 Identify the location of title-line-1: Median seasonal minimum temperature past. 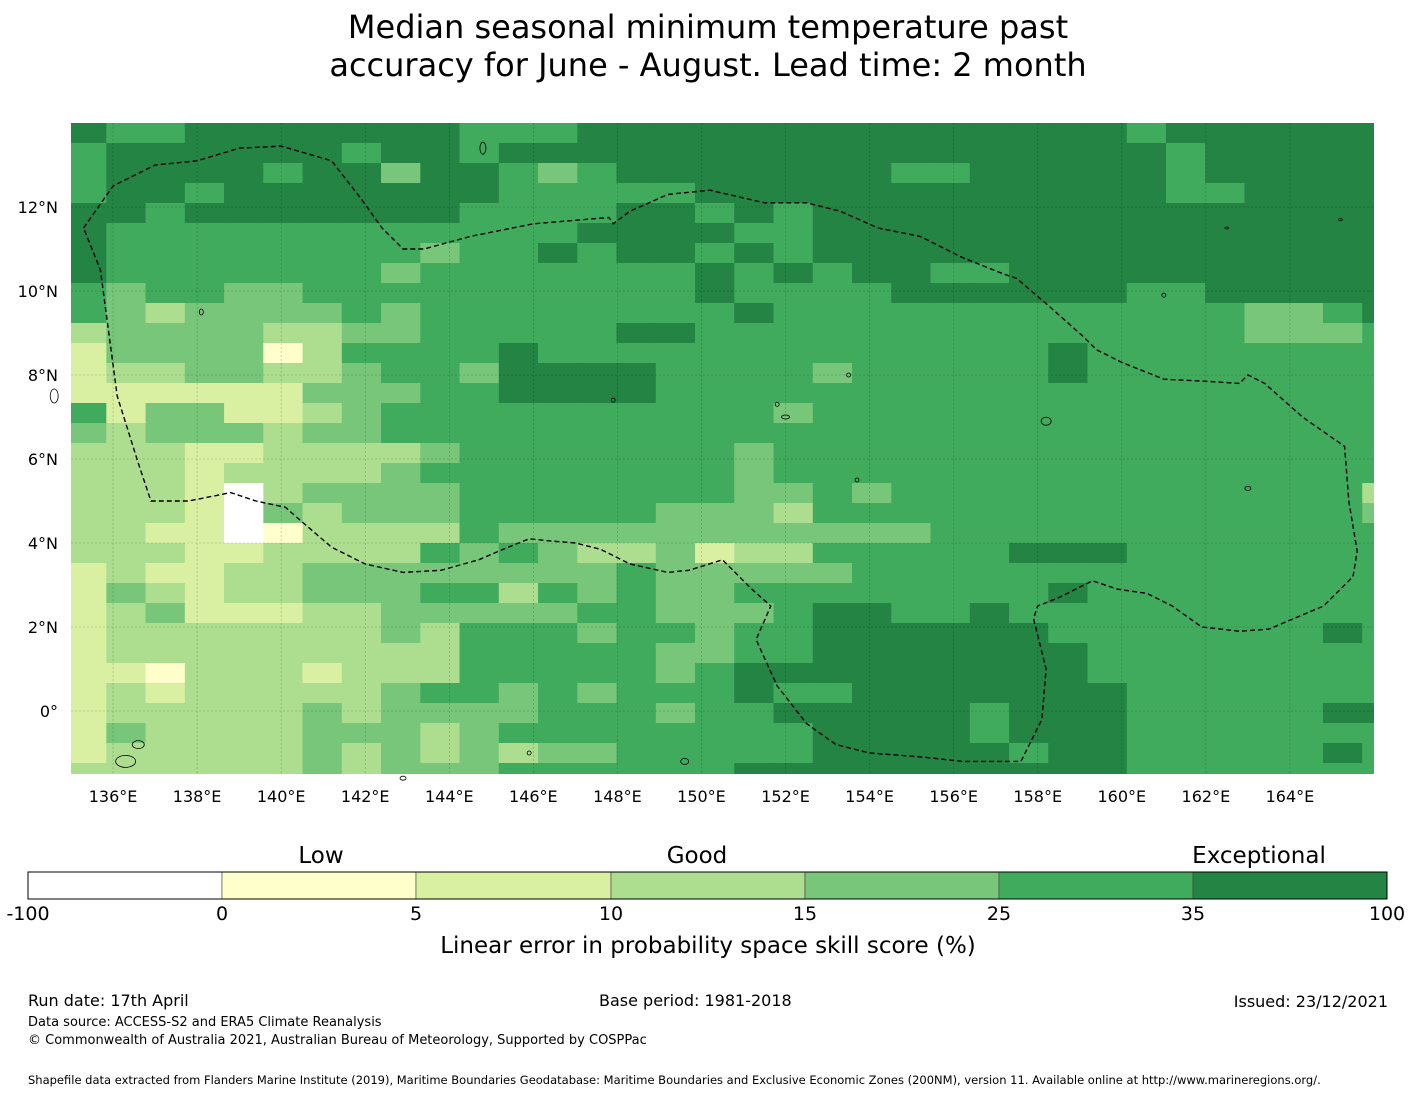
(708, 27).